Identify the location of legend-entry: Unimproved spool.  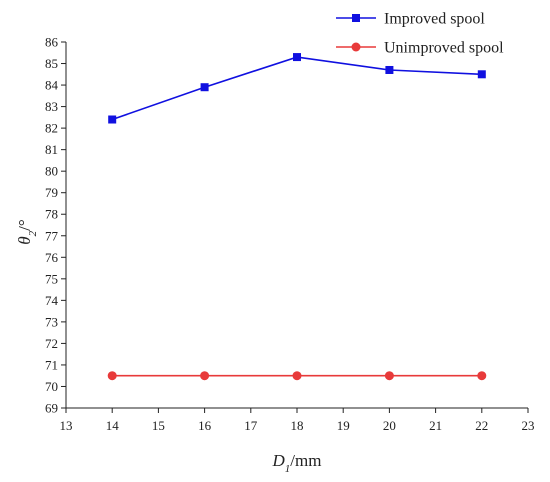
(420, 48).